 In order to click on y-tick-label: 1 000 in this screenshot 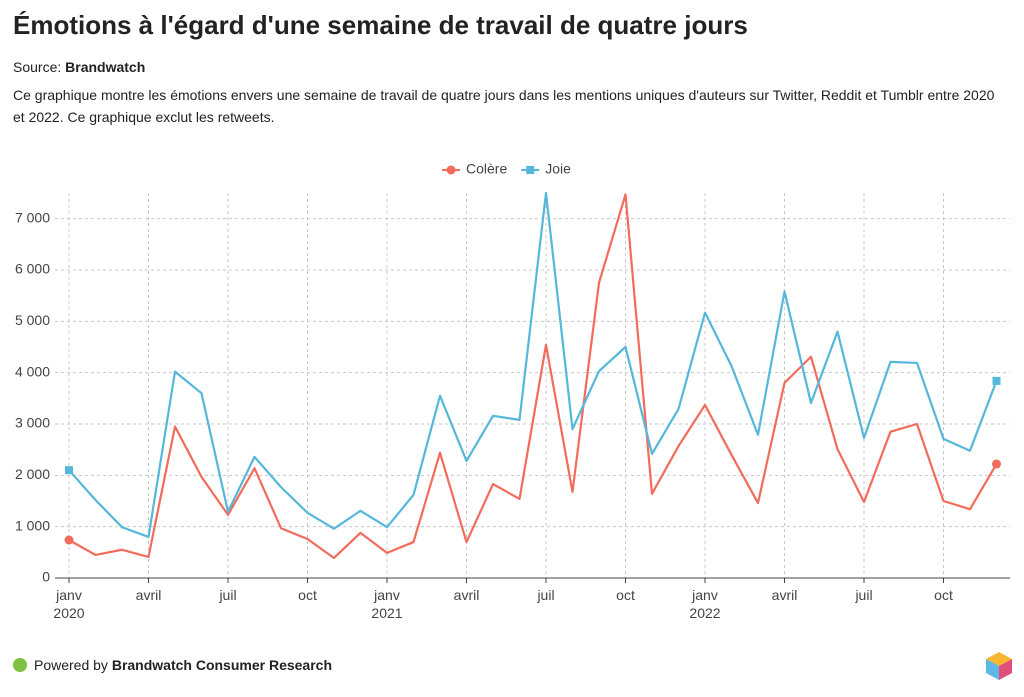, I will do `click(32, 525)`.